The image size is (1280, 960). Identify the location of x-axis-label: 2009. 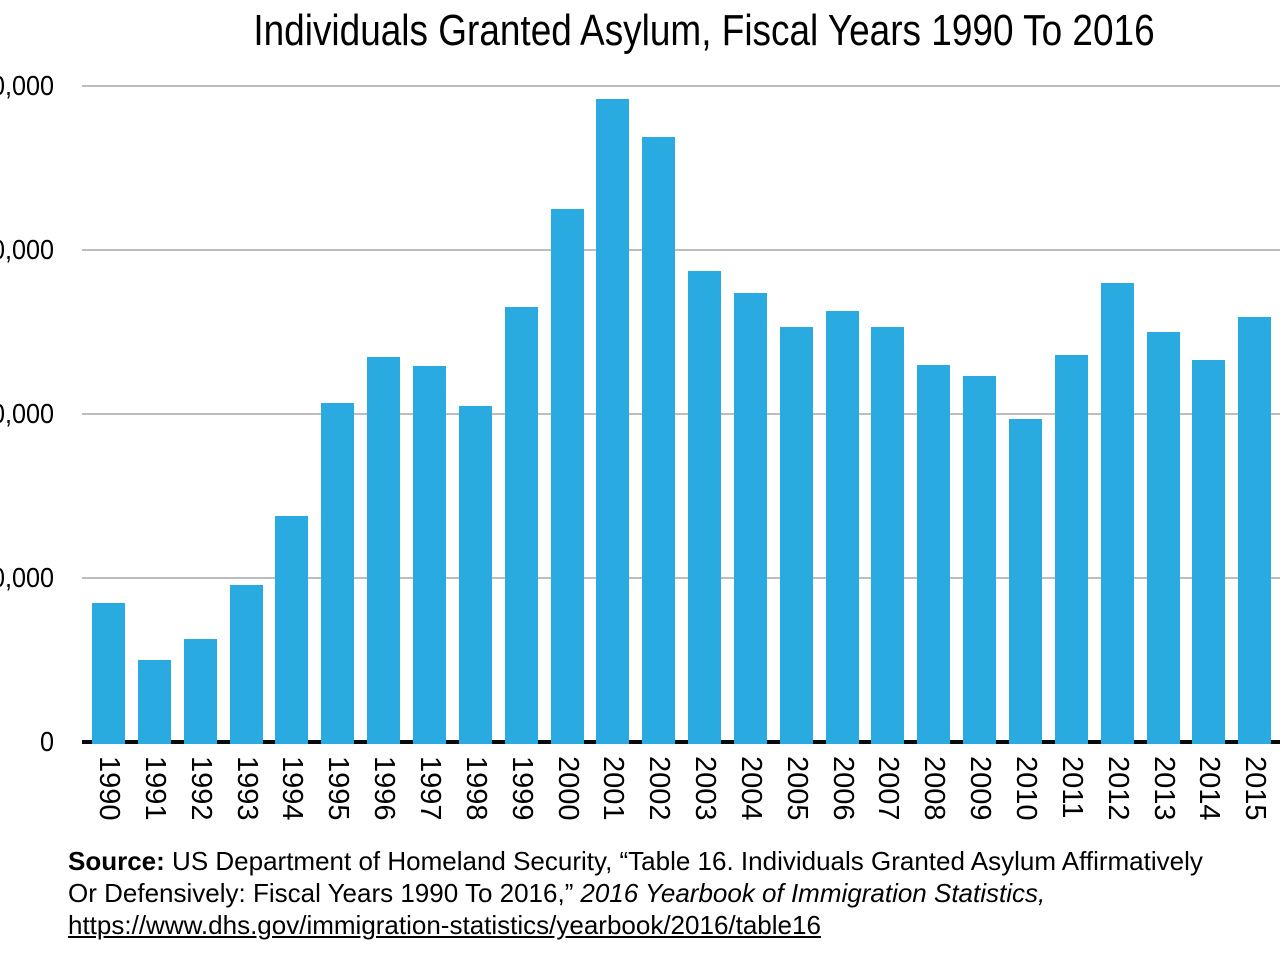
(980, 788).